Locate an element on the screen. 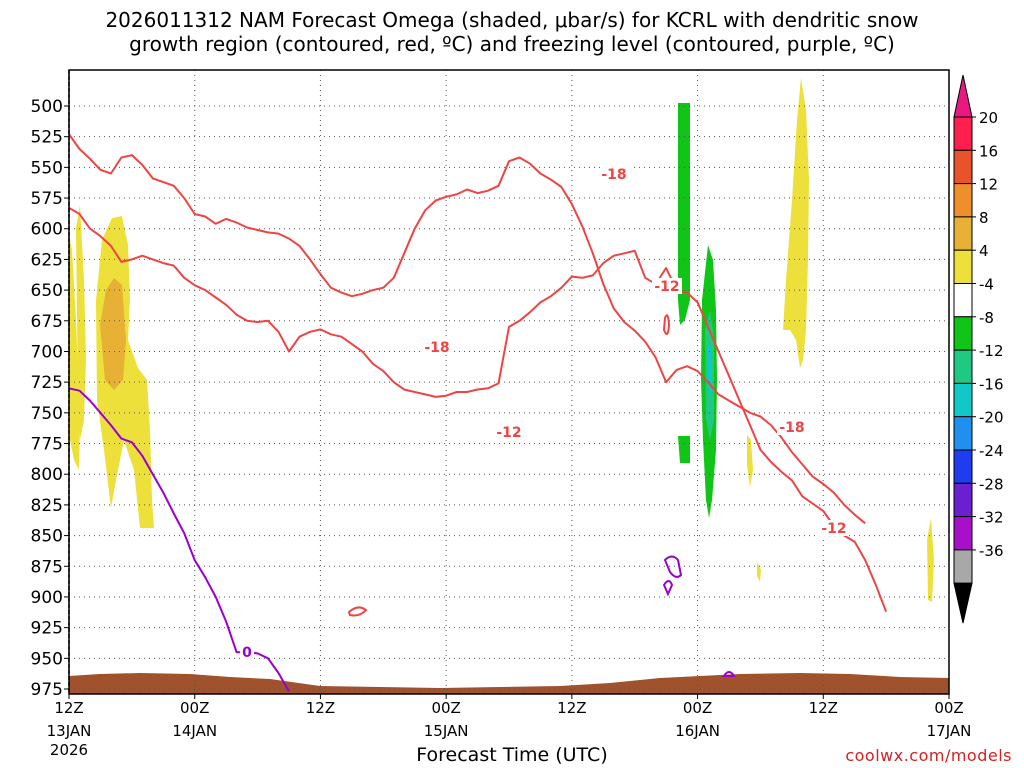 The image size is (1024, 768). x-tick-label: 2026 is located at coordinates (69, 750).